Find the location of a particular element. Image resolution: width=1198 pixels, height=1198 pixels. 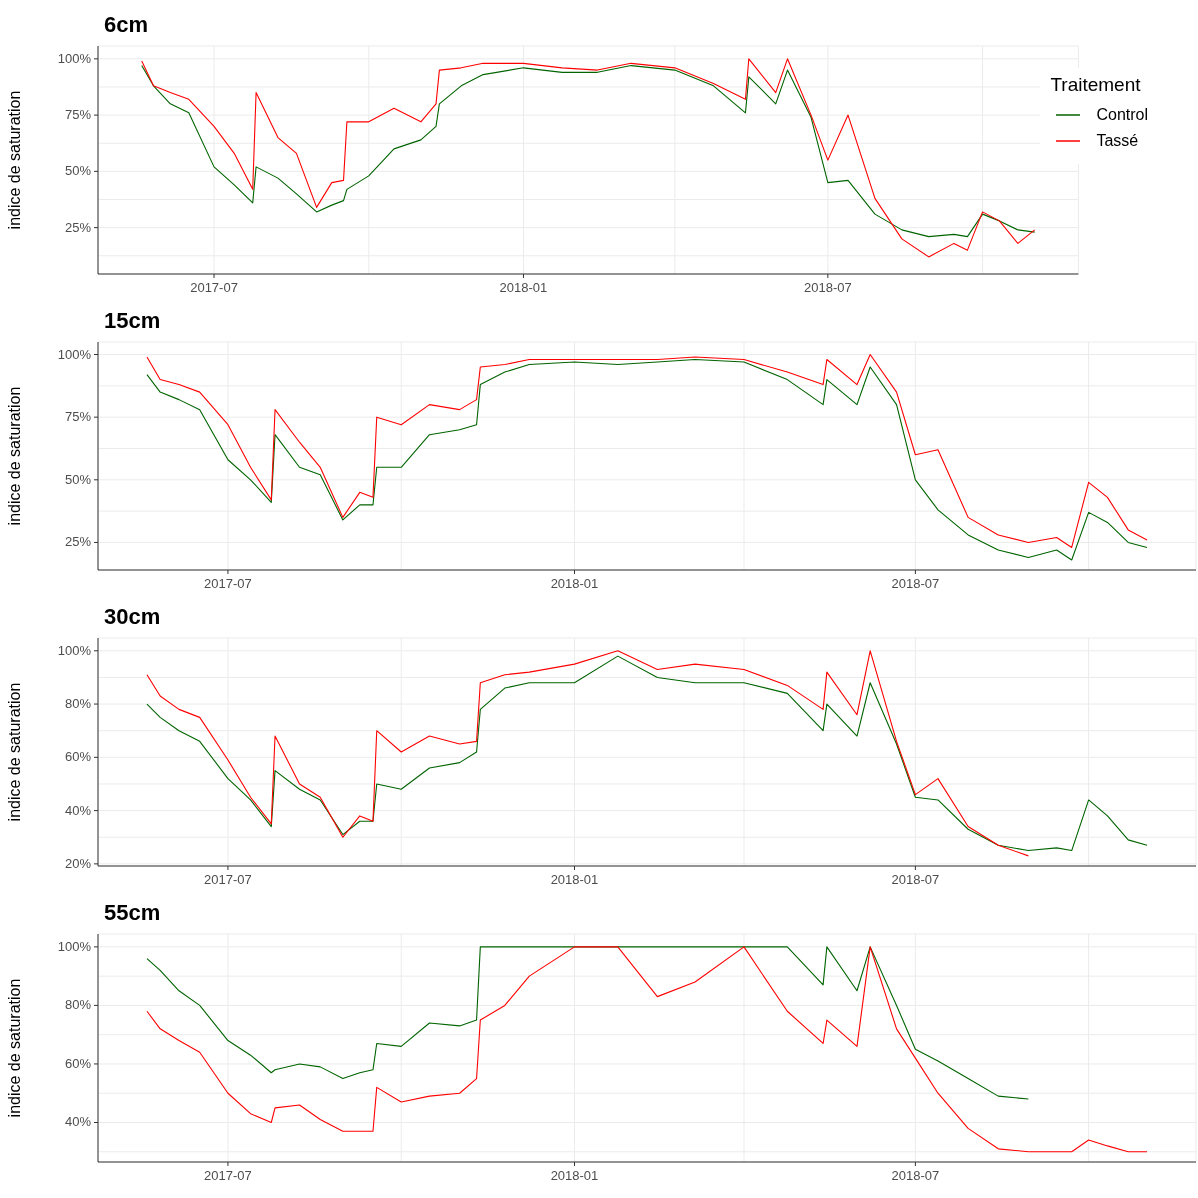

legend-label: Tassé is located at coordinates (1117, 141).